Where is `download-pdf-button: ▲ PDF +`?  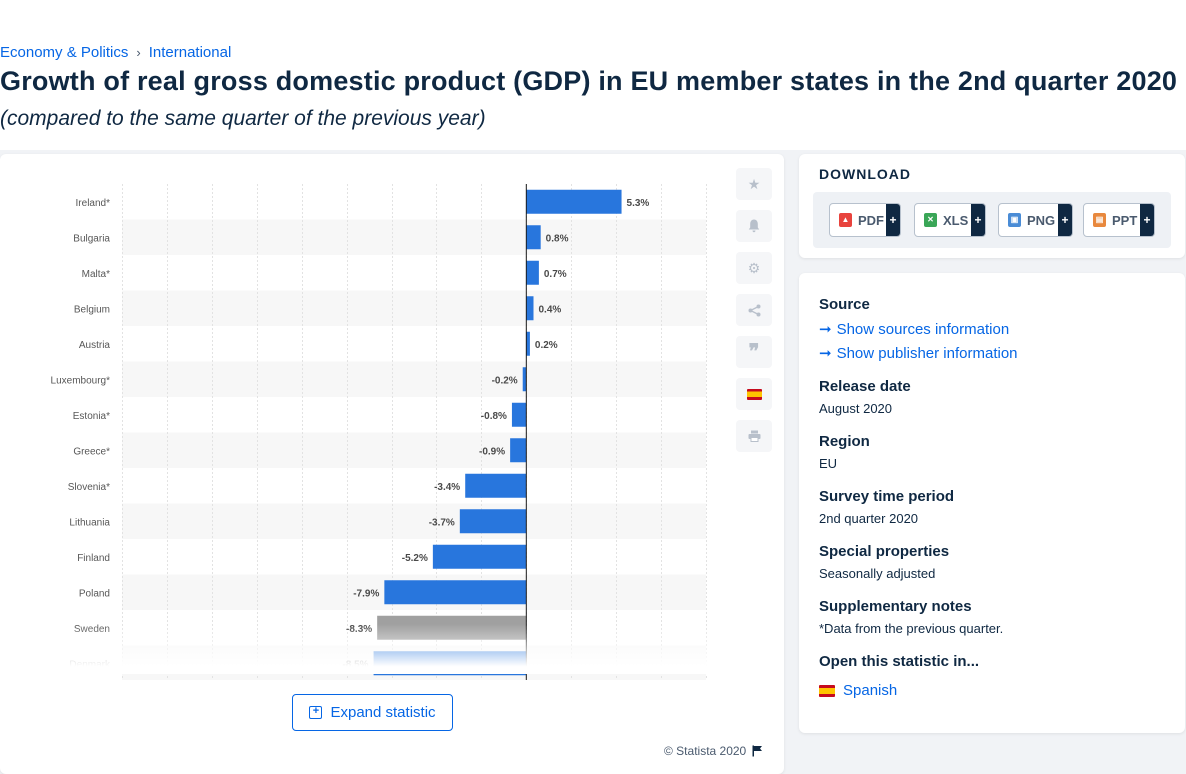
download-pdf-button: ▲ PDF + is located at coordinates (865, 220).